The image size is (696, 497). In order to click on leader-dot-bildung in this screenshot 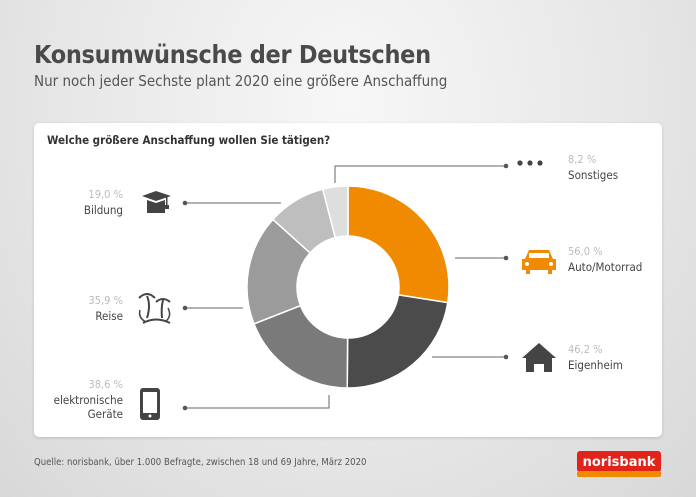, I will do `click(185, 203)`.